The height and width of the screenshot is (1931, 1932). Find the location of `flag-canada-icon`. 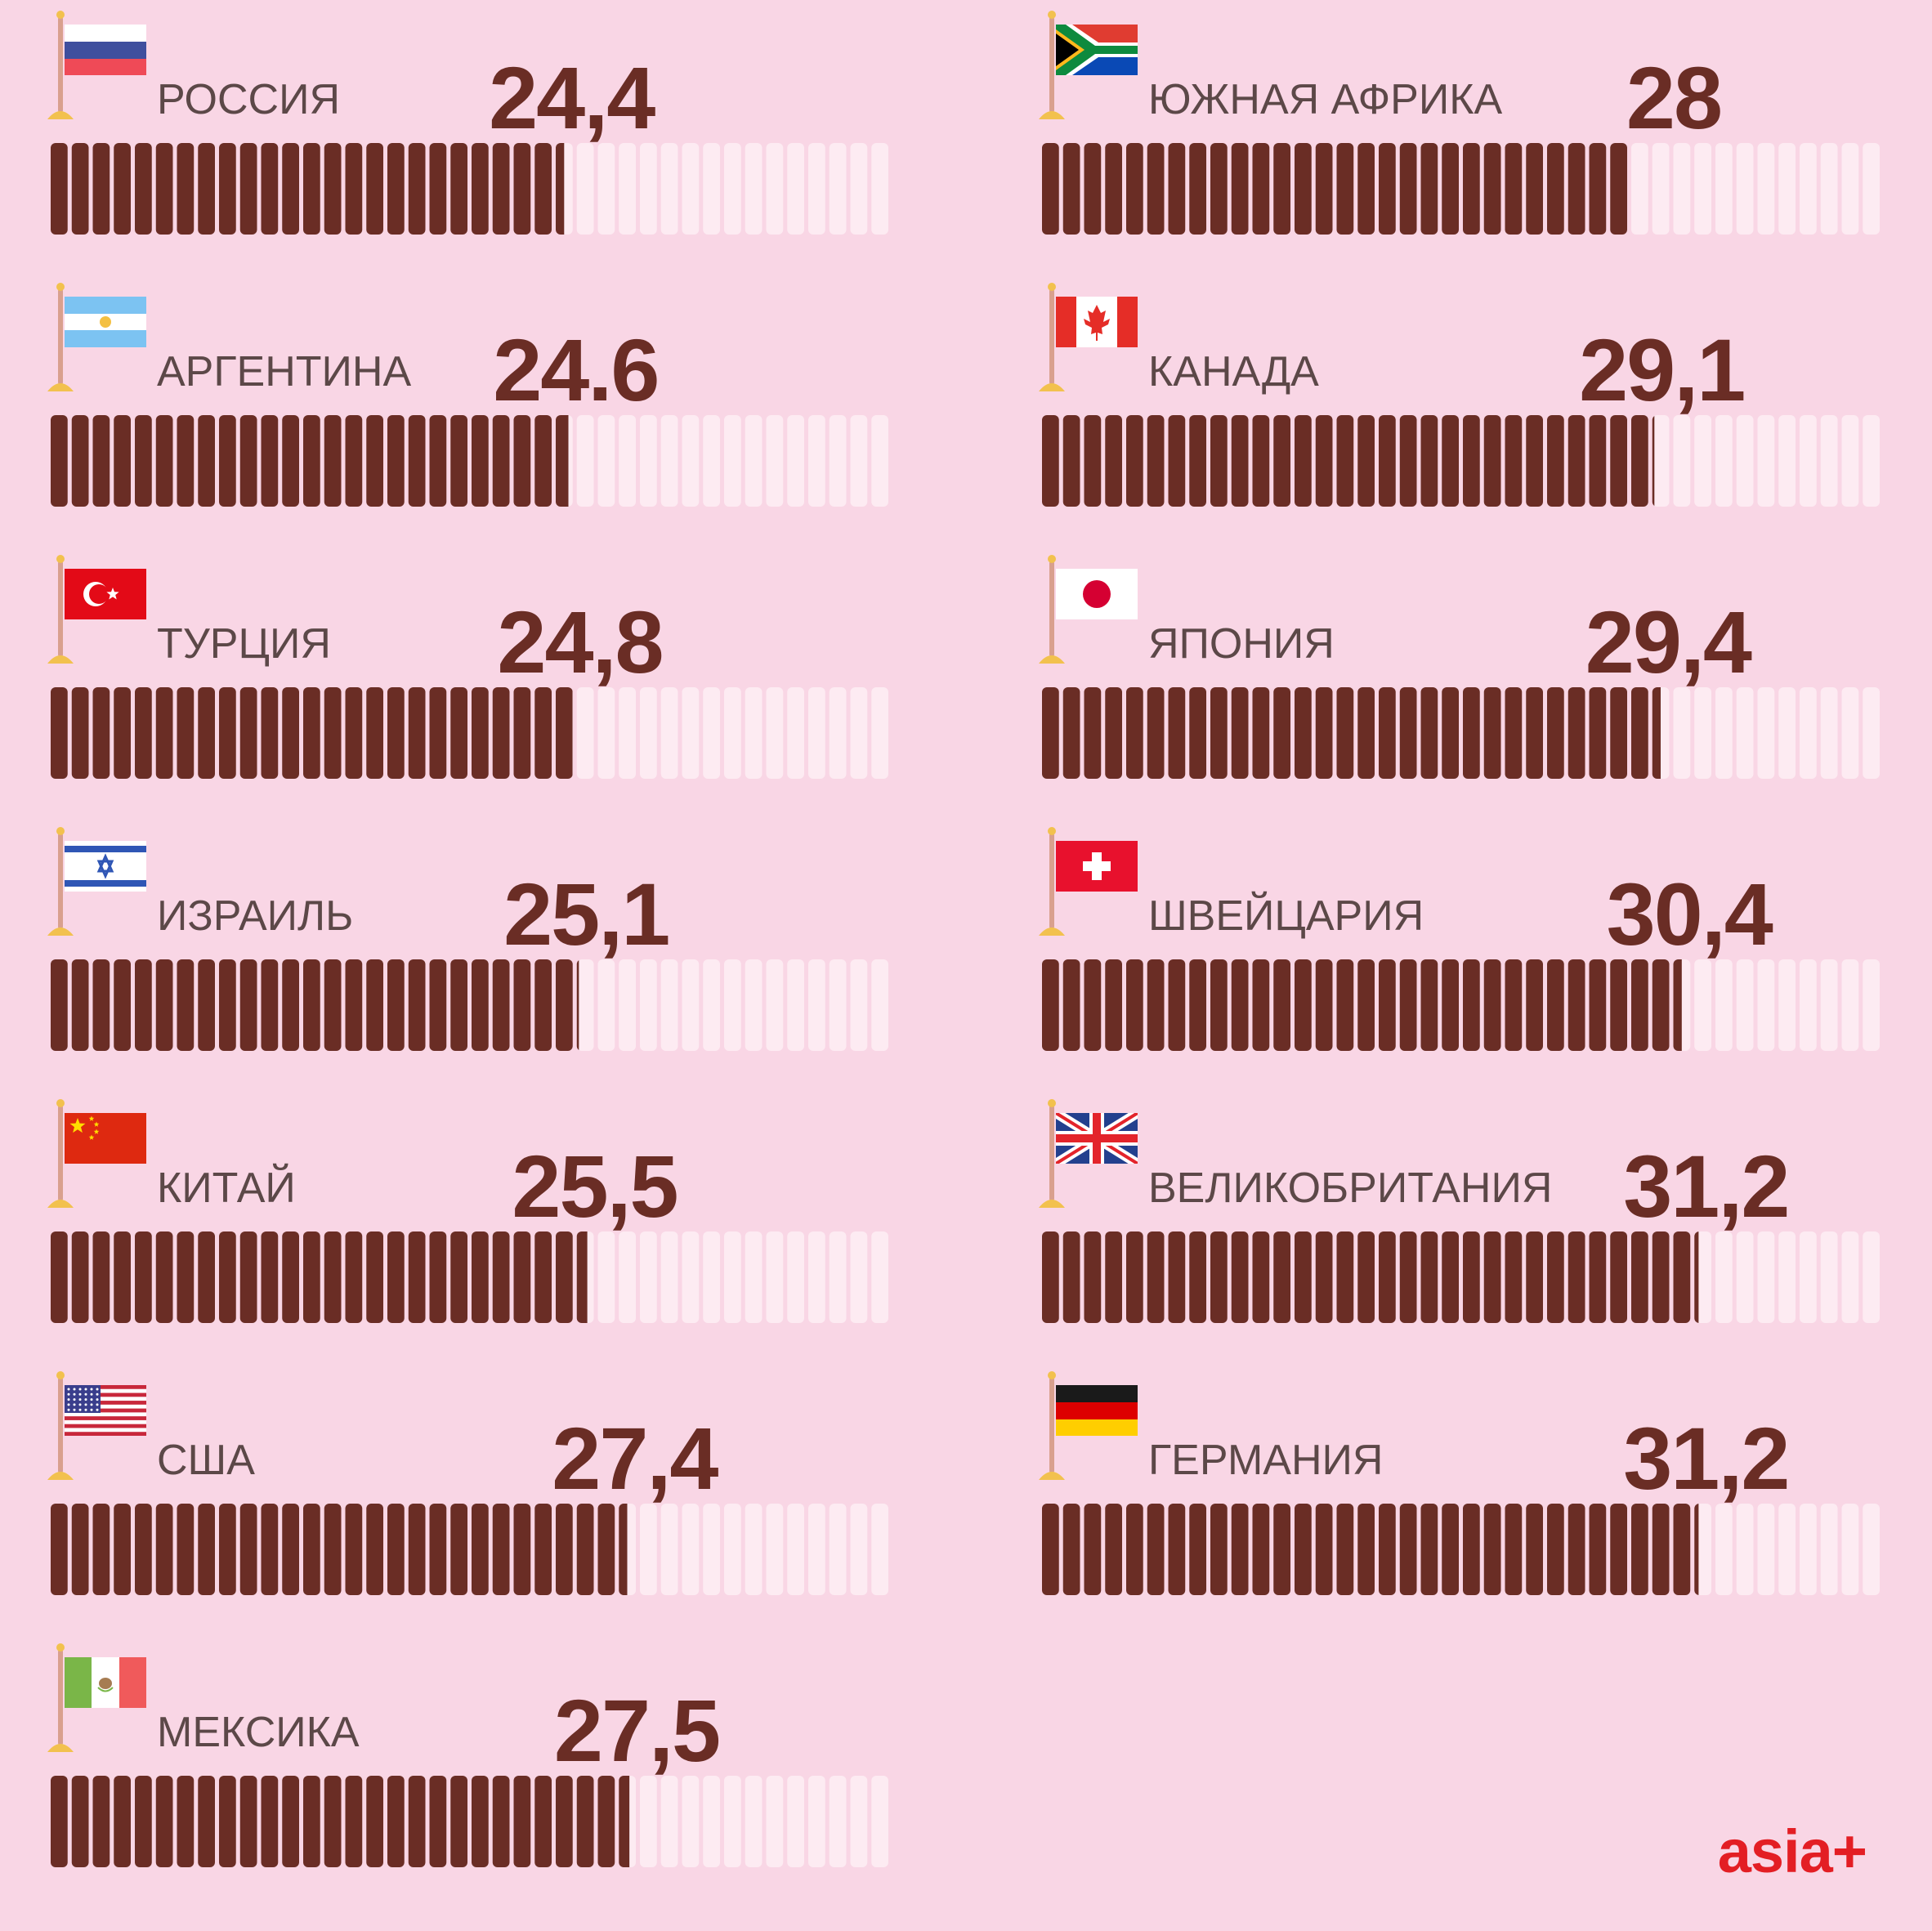

flag-canada-icon is located at coordinates (1088, 337).